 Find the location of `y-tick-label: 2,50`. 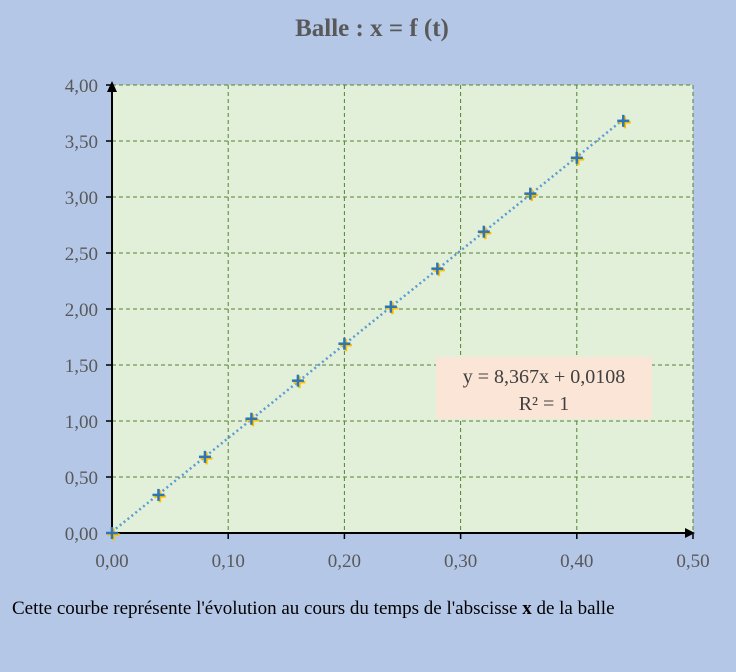

y-tick-label: 2,50 is located at coordinates (81, 254).